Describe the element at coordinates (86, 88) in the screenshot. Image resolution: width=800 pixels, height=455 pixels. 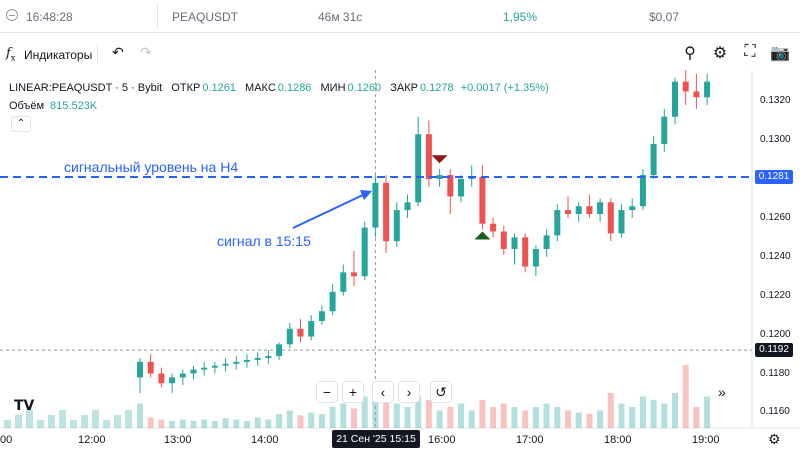
I see `symbol-title: LINEAR:PEAQUSDT · 5 · Bybit` at that location.